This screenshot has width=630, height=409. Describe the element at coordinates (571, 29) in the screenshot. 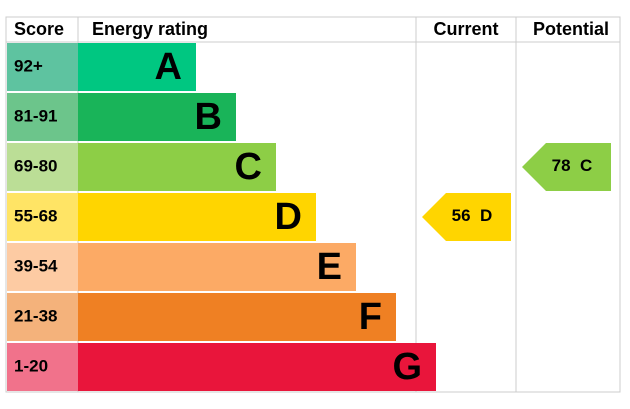

I see `header-potential: Potential` at that location.